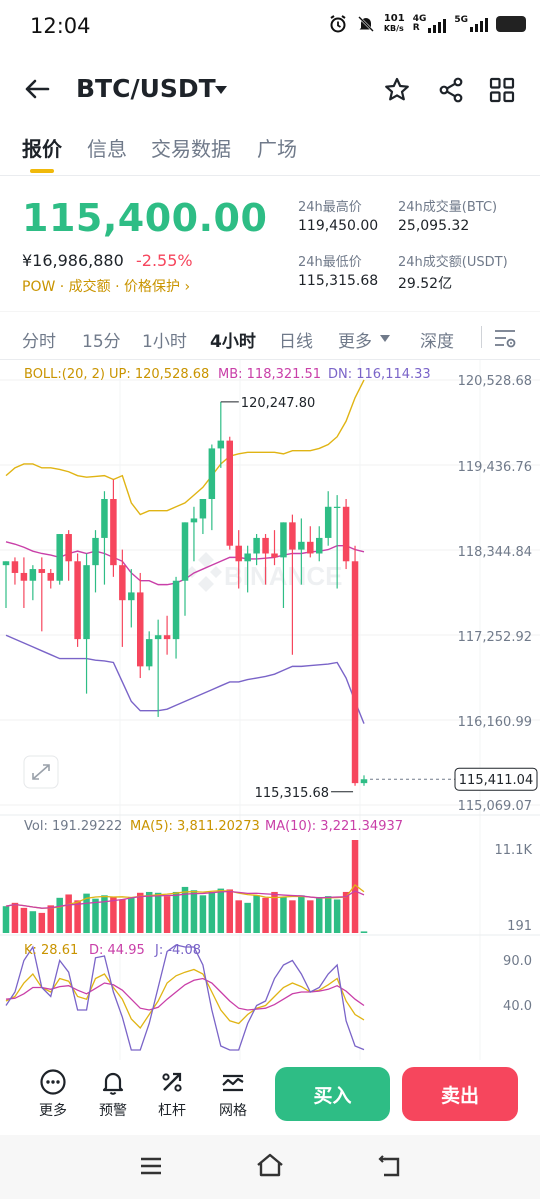 The width and height of the screenshot is (540, 1199). What do you see at coordinates (517, 961) in the screenshot?
I see `kdj-axis-label: 90.0` at bounding box center [517, 961].